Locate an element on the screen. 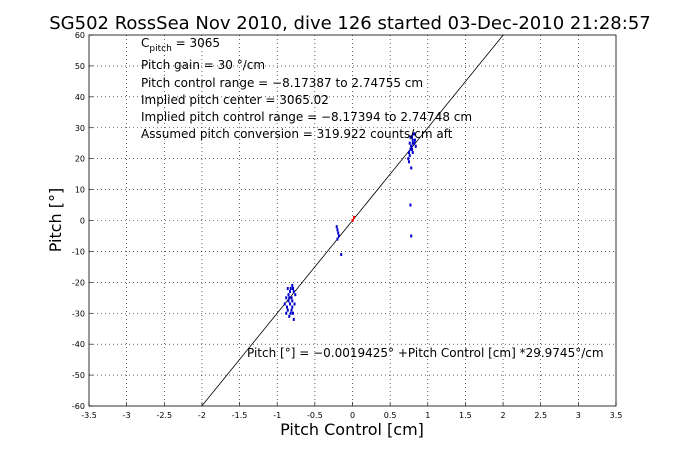 The image size is (681, 454). x-tick-label: -3.5 is located at coordinates (89, 415).